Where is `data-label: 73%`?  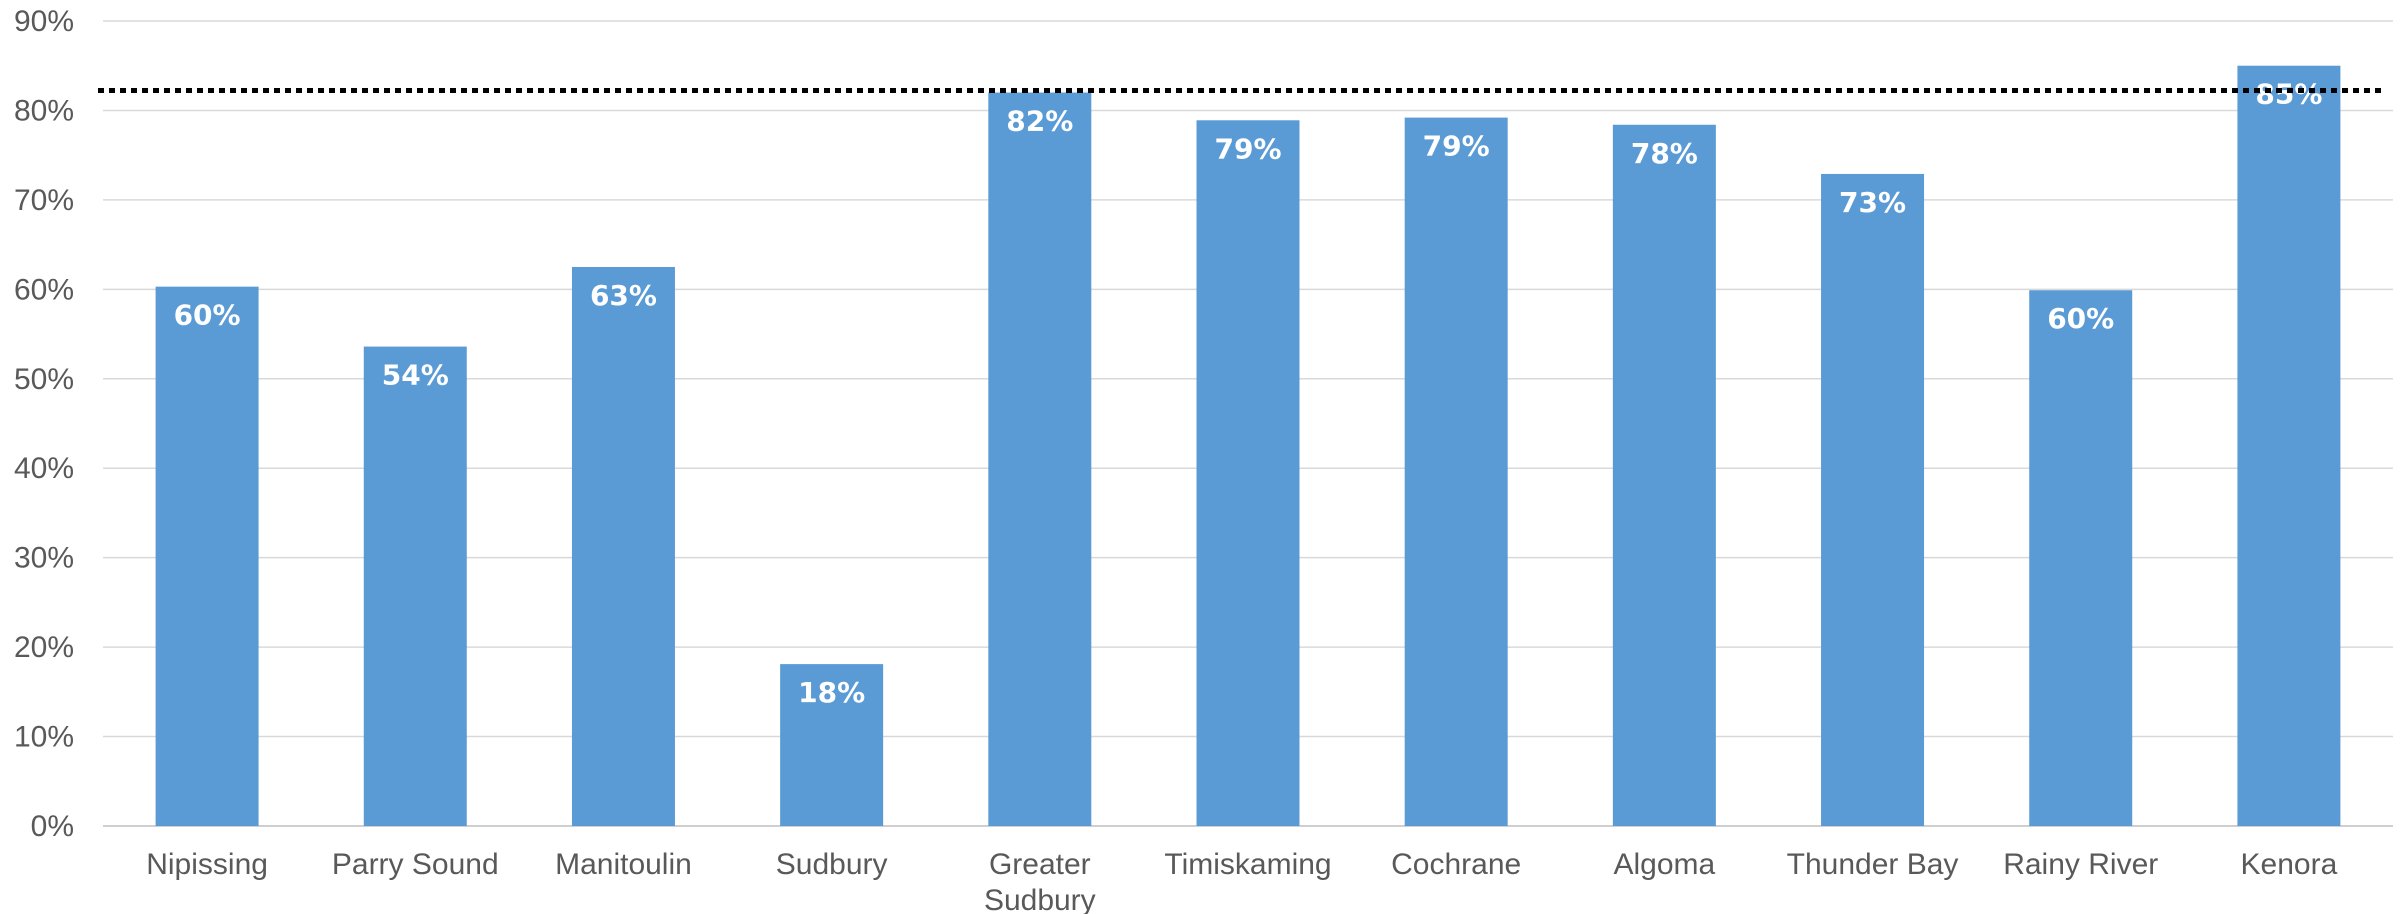 data-label: 73% is located at coordinates (1872, 202).